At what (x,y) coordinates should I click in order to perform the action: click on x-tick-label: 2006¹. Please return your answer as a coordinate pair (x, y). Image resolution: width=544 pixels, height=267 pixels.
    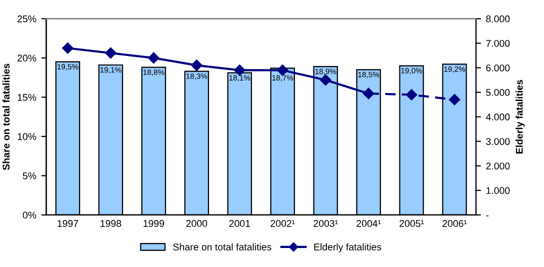
    Looking at the image, I should click on (454, 223).